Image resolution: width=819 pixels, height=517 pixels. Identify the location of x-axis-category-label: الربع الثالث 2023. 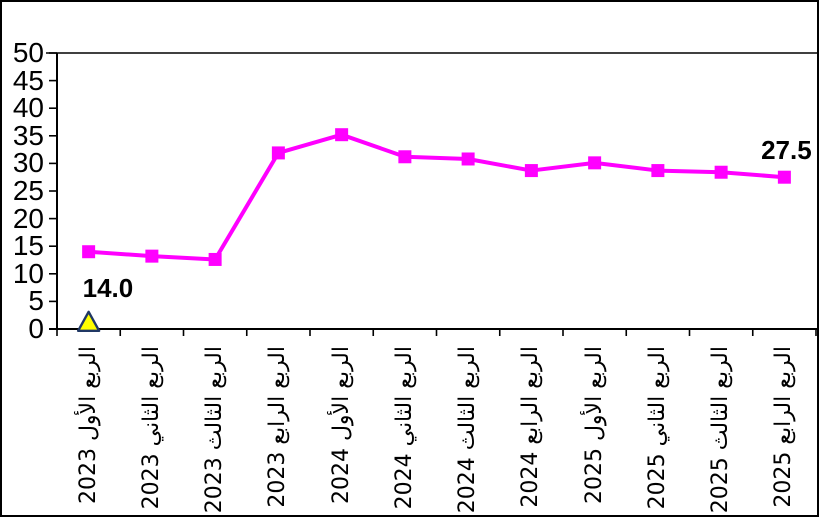
(215, 430).